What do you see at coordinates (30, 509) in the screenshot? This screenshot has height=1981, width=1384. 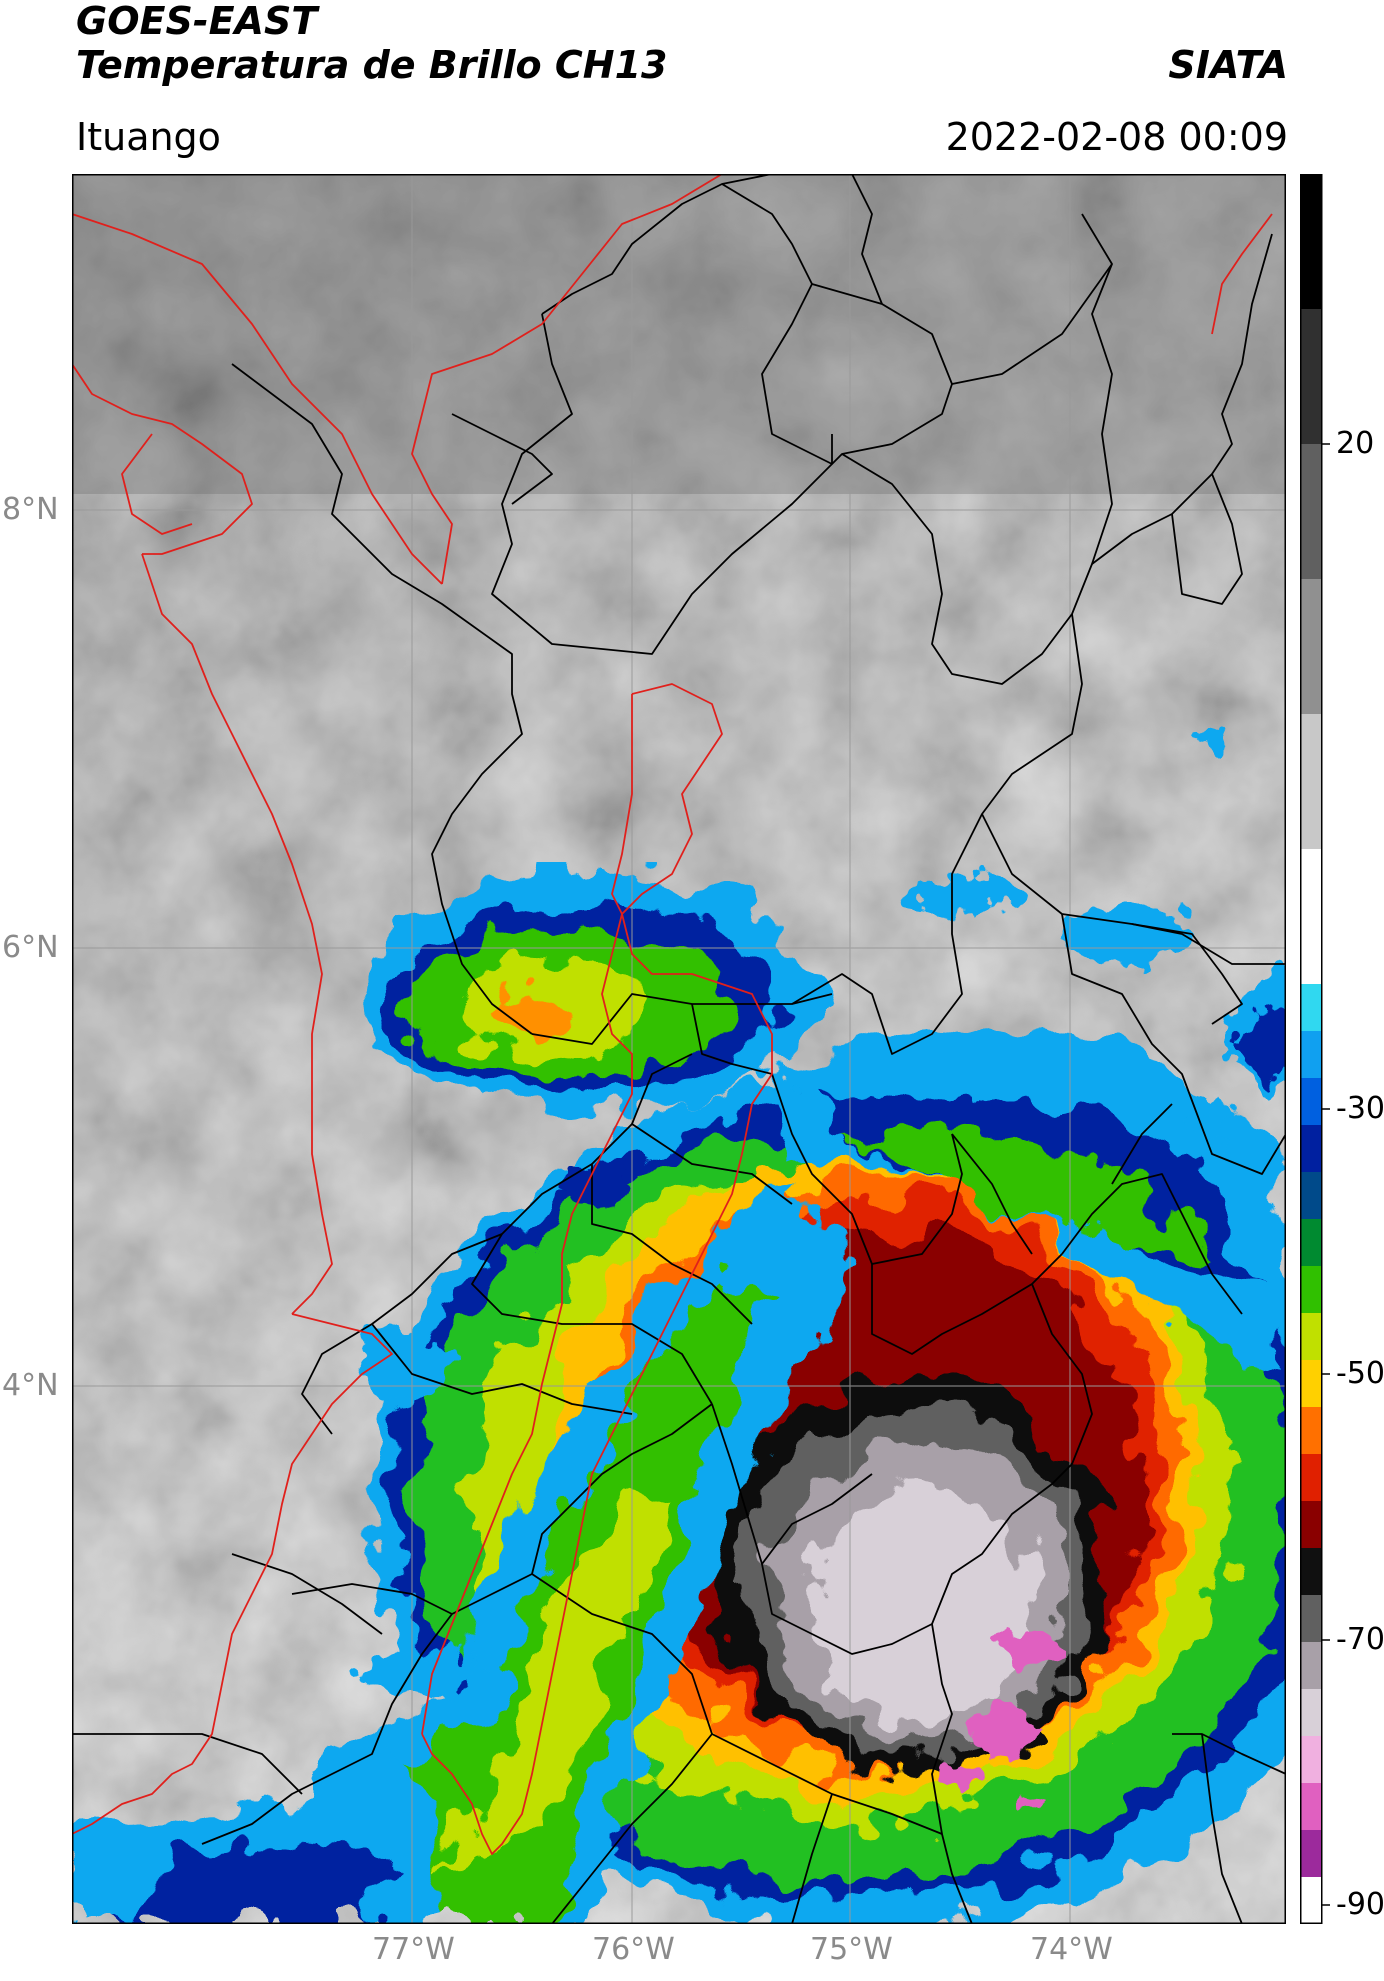 I see `lat-tick-8n: 8°N` at bounding box center [30, 509].